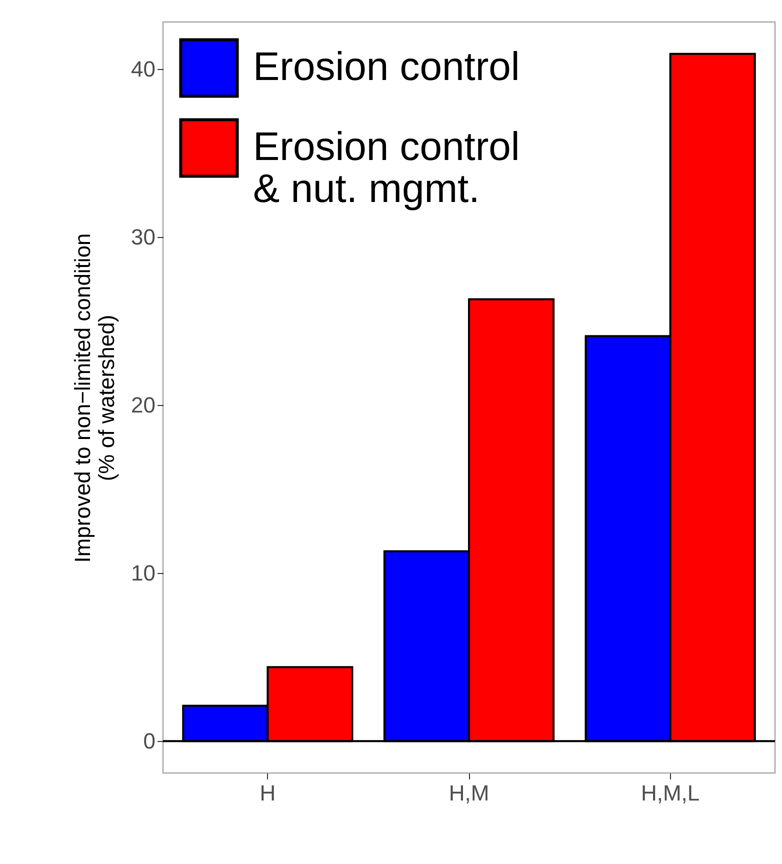  What do you see at coordinates (670, 793) in the screenshot?
I see `x-tick-label: H,M,L` at bounding box center [670, 793].